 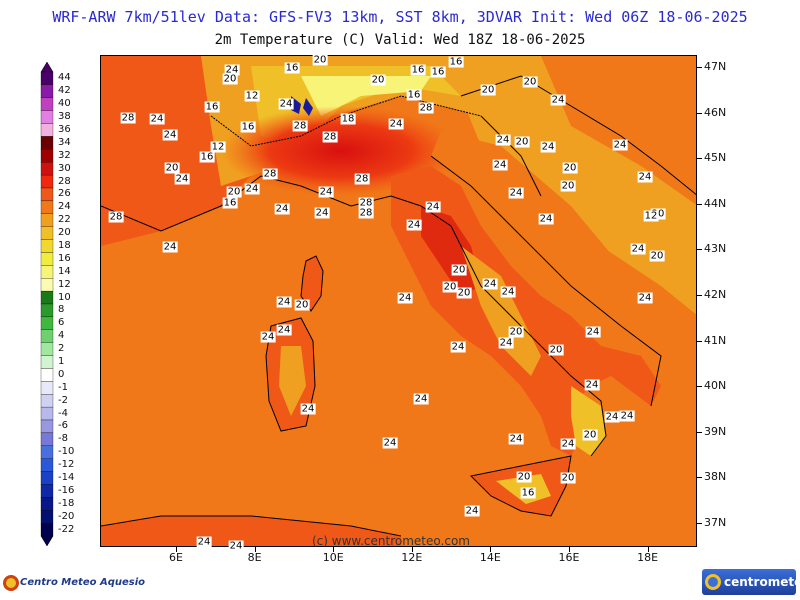 I want to click on legend-label: 34, so click(x=64, y=142).